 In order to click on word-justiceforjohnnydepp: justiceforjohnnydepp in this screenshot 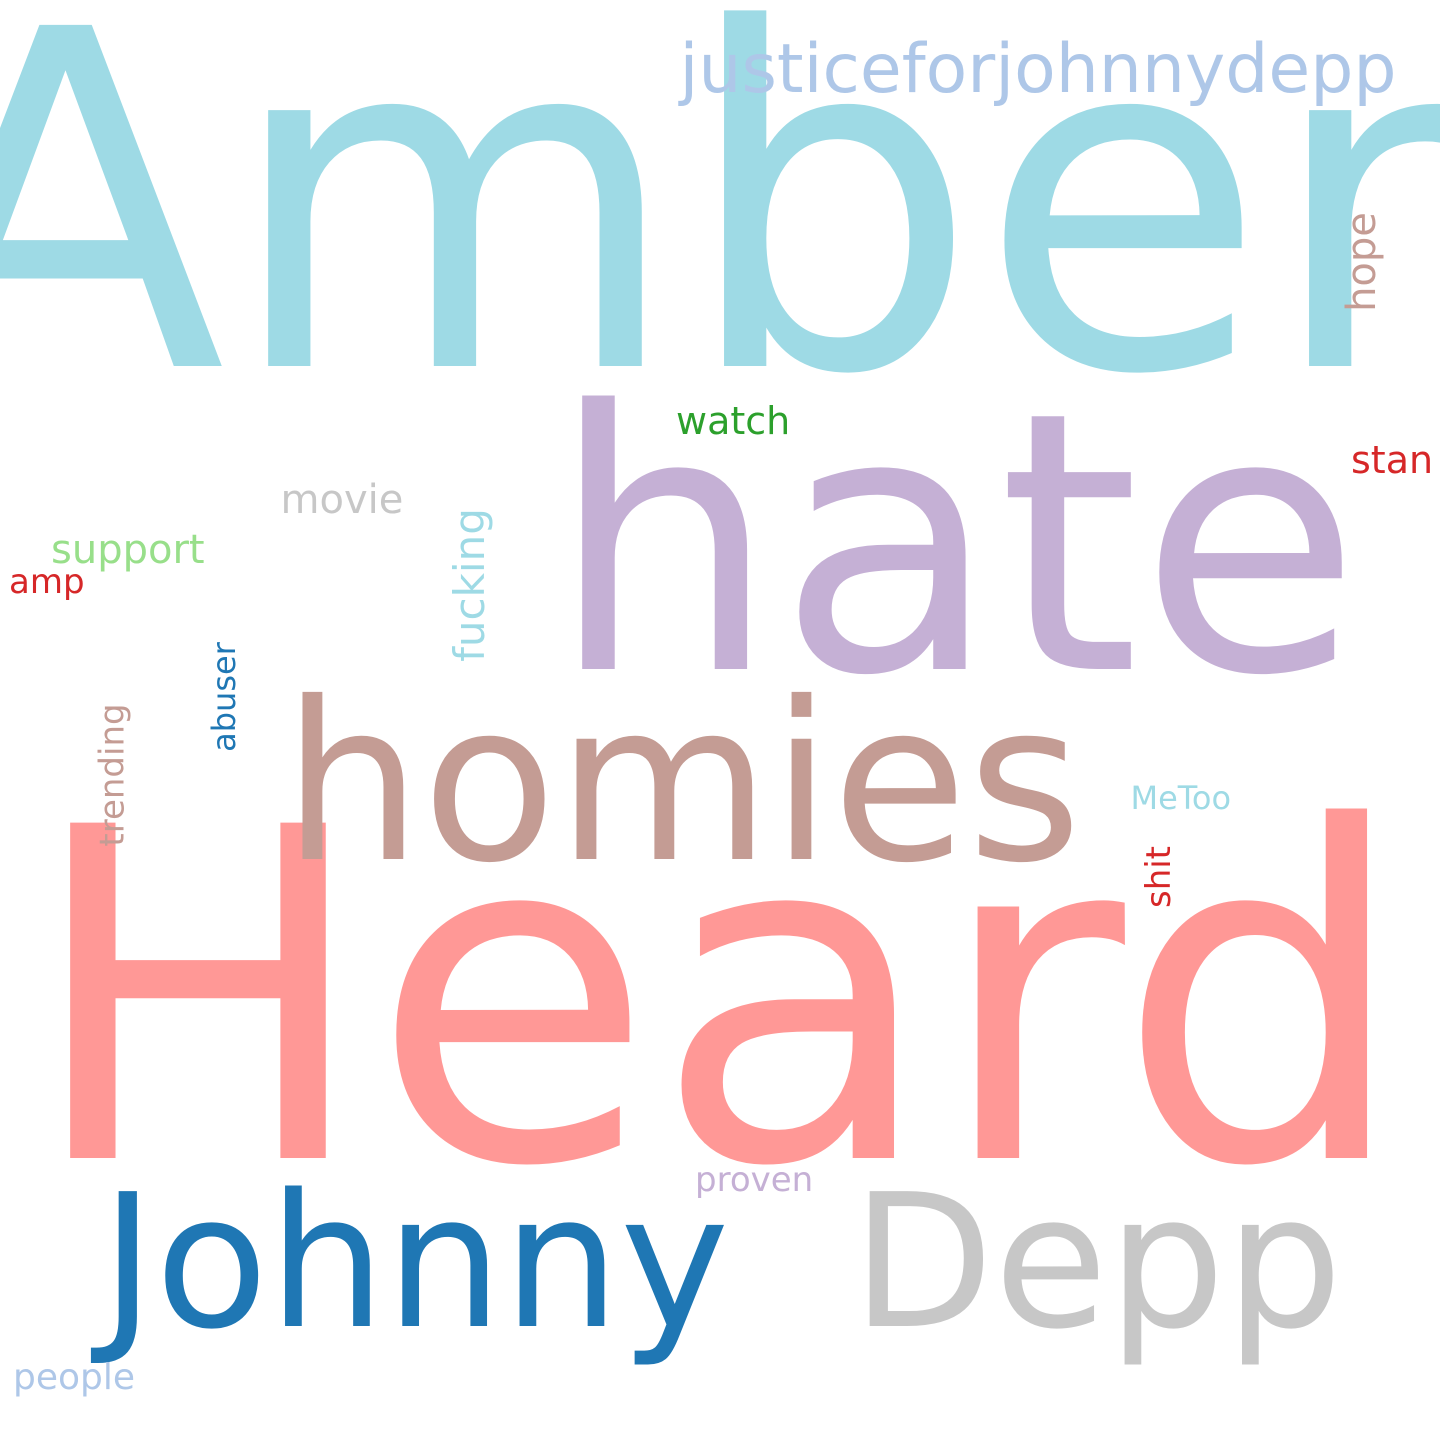, I will do `click(1038, 69)`.